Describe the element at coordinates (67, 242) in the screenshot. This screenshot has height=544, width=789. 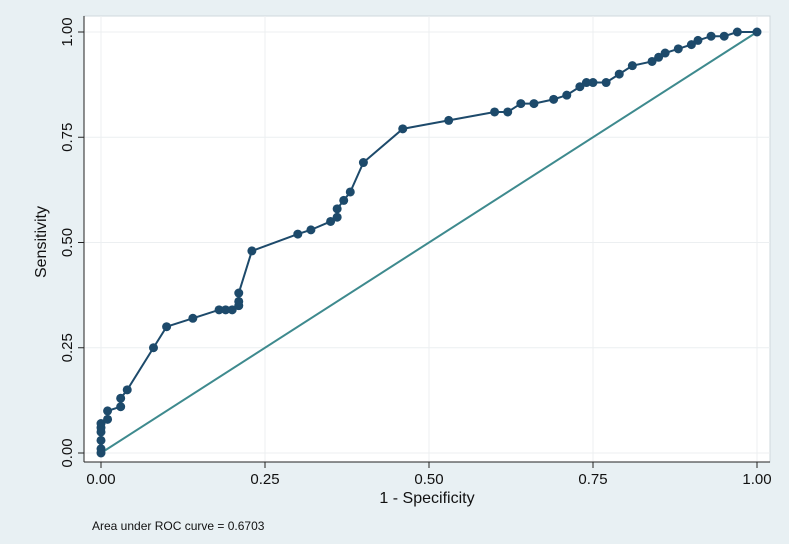
I see `y-tick-label: 0.50` at that location.